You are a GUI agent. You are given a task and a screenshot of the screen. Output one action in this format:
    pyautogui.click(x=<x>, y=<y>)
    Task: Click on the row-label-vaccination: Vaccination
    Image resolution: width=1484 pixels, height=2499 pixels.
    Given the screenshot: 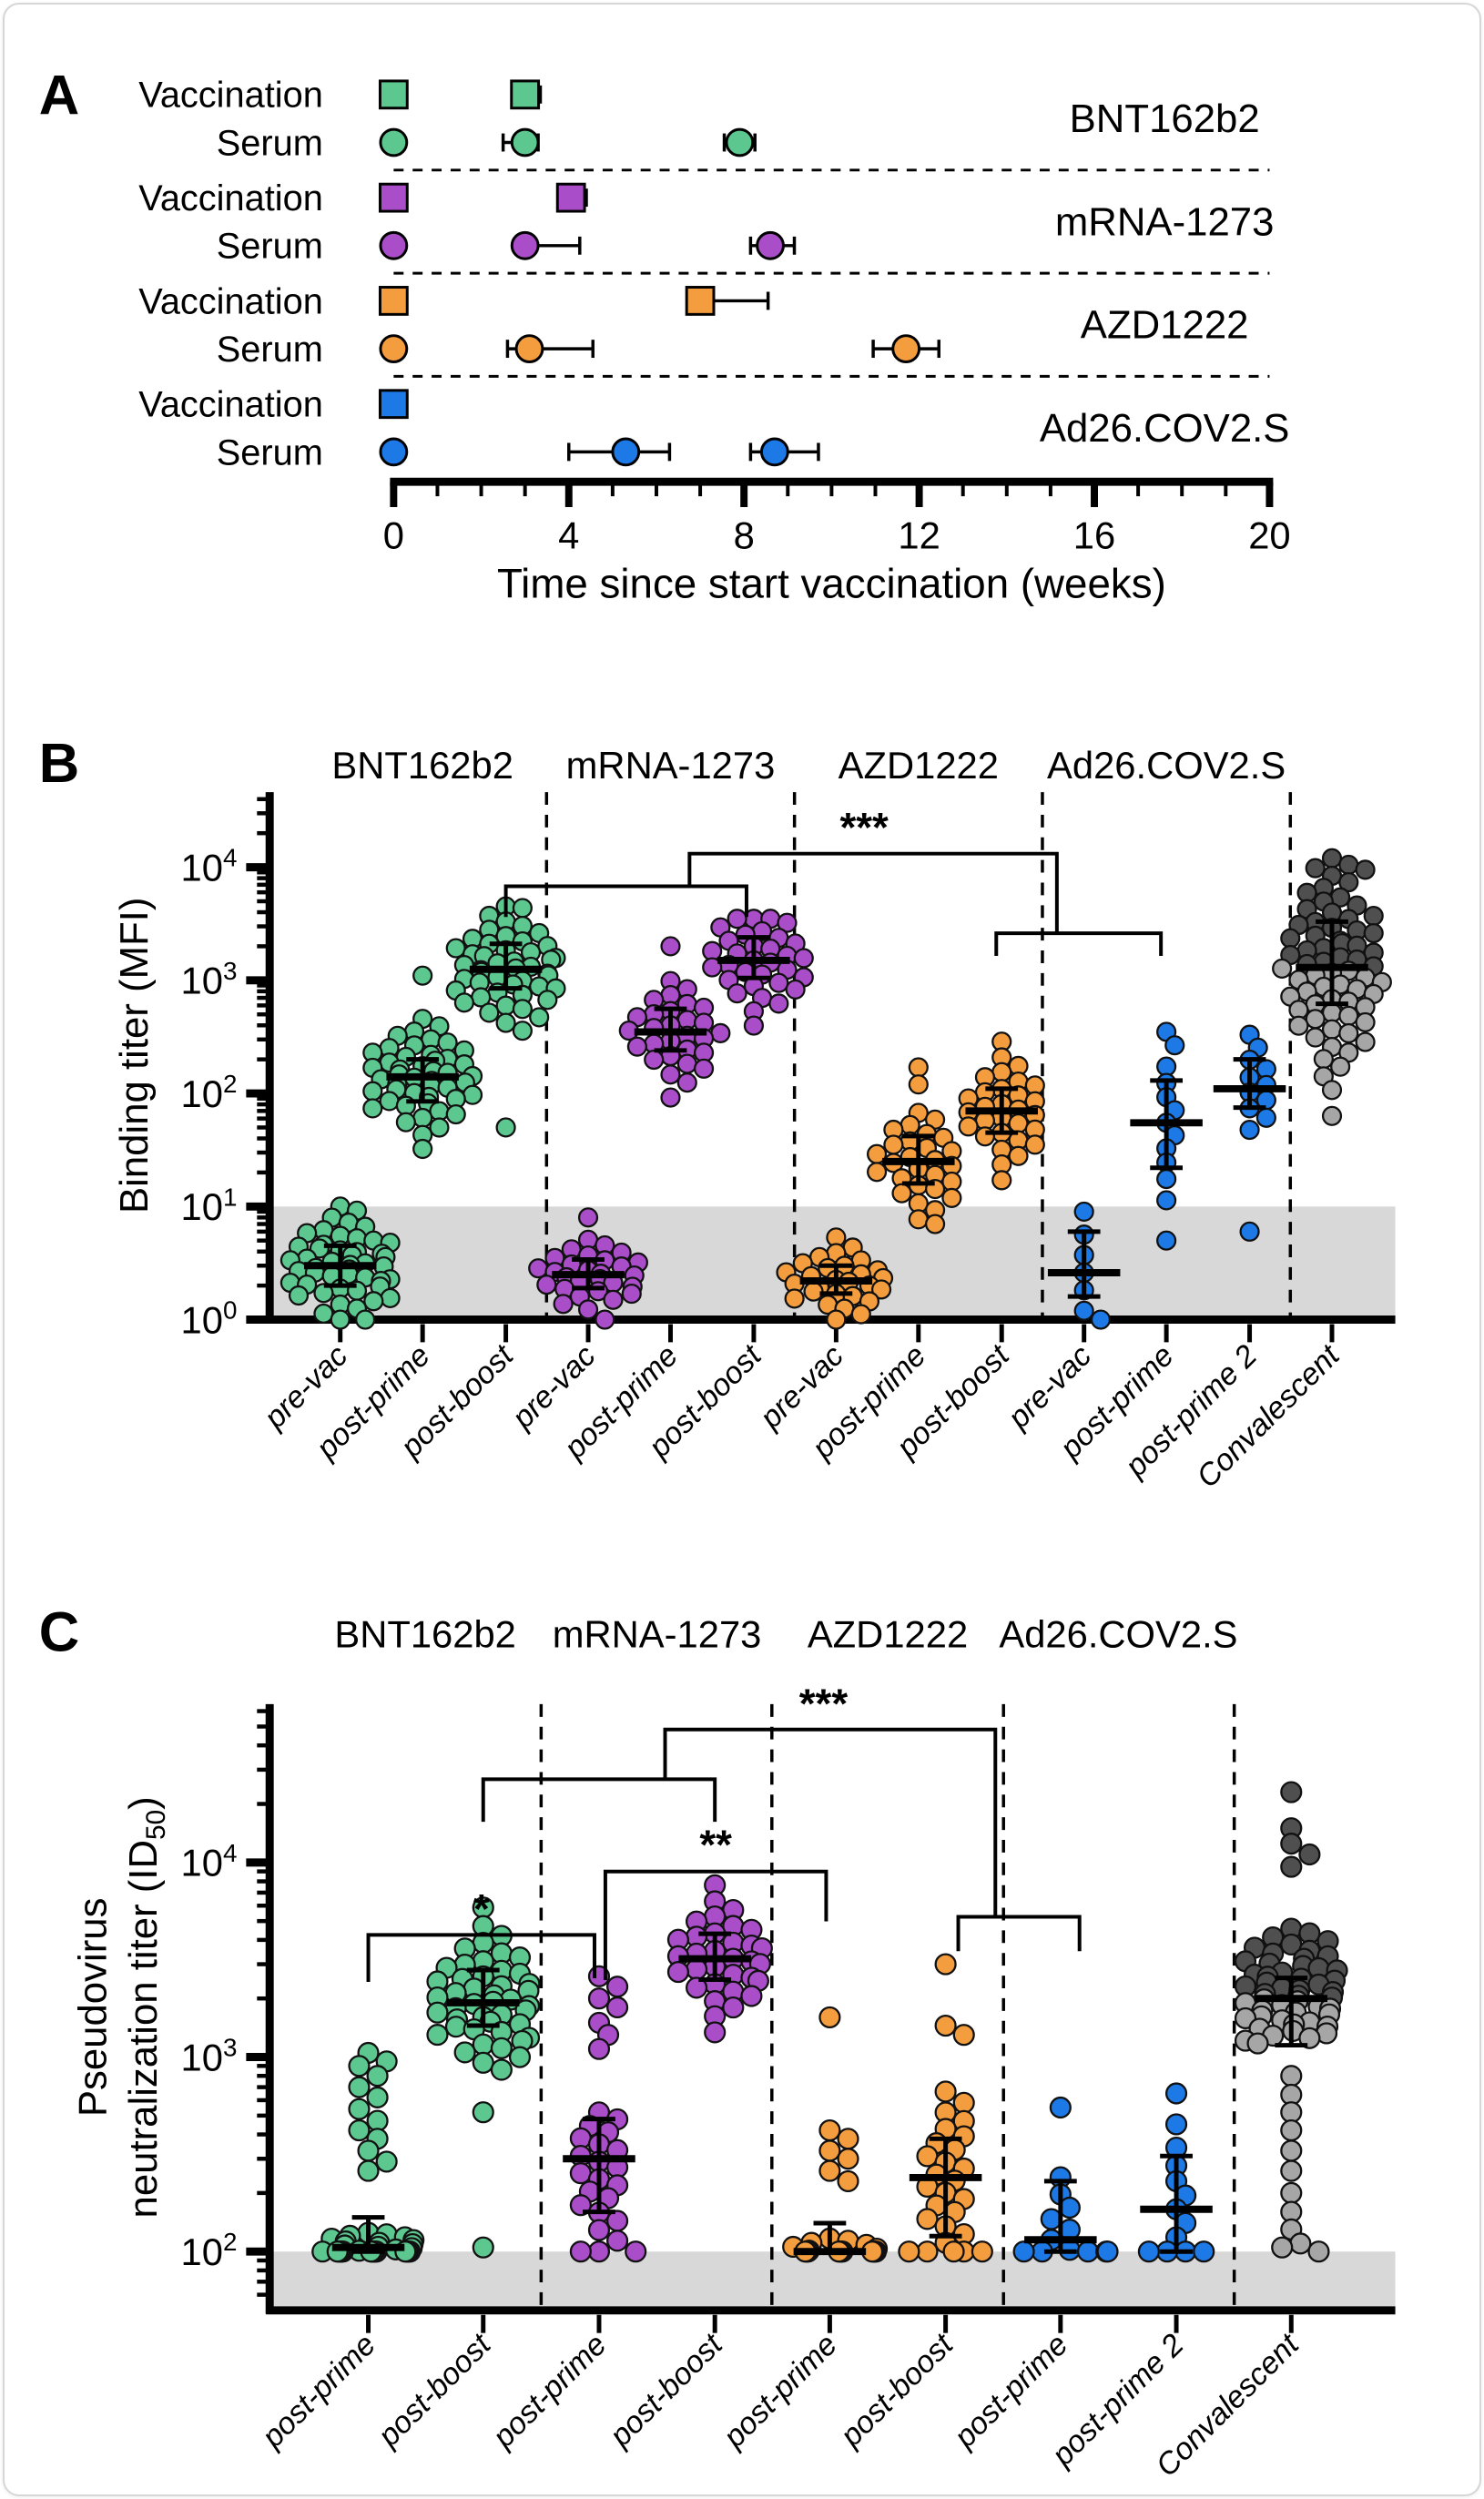 What is the action you would take?
    pyautogui.click(x=230, y=198)
    